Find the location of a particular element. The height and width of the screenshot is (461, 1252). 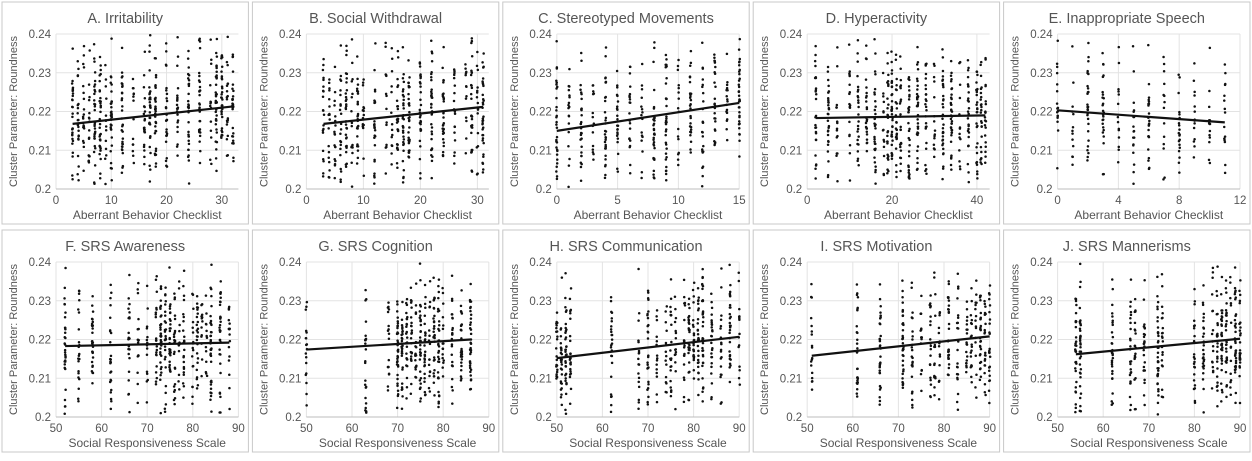

x-tick-label: 60 is located at coordinates (352, 429).